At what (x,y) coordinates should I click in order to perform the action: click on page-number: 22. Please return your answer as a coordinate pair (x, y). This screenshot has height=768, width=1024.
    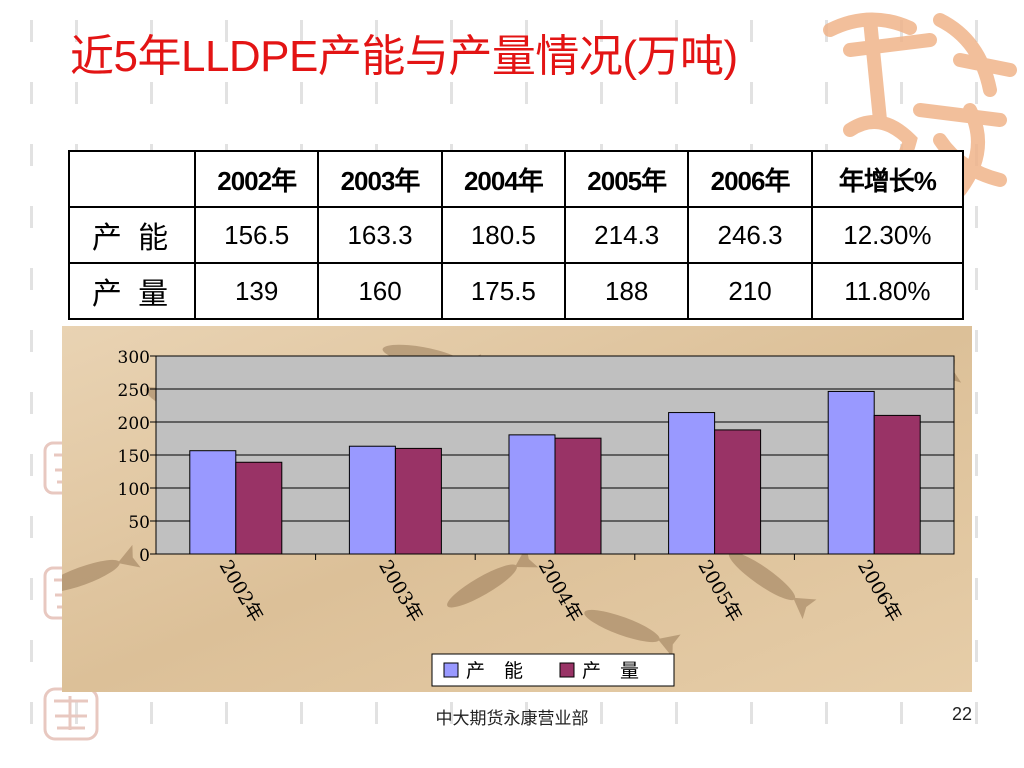
    Looking at the image, I should click on (962, 714).